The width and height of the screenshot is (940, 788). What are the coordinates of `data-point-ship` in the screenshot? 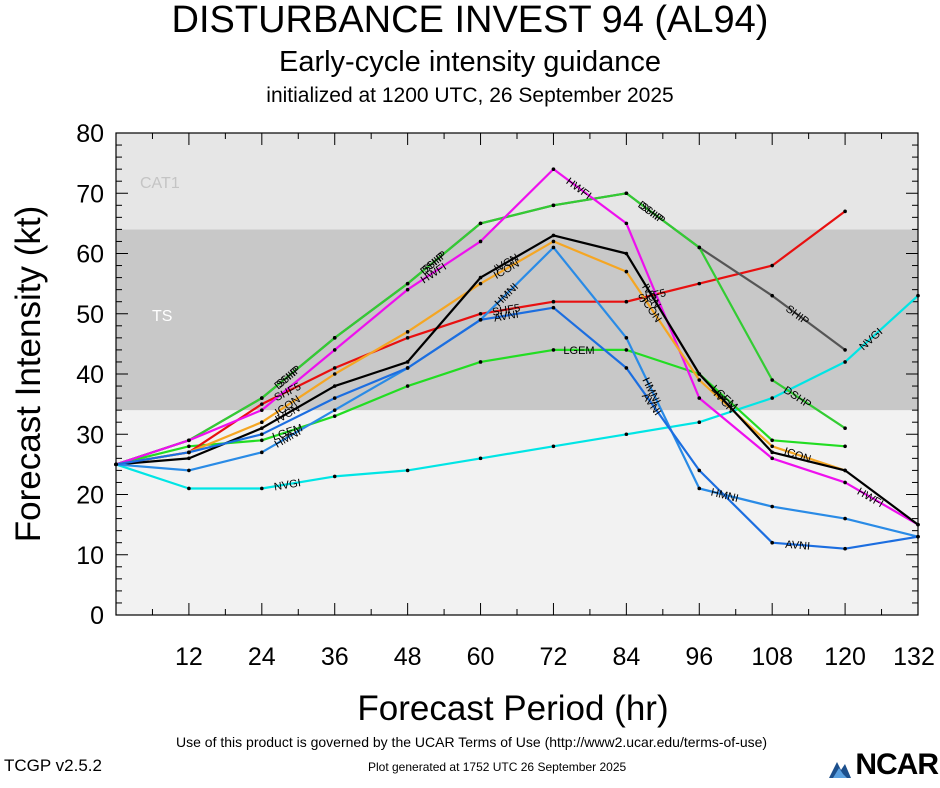 It's located at (845, 350).